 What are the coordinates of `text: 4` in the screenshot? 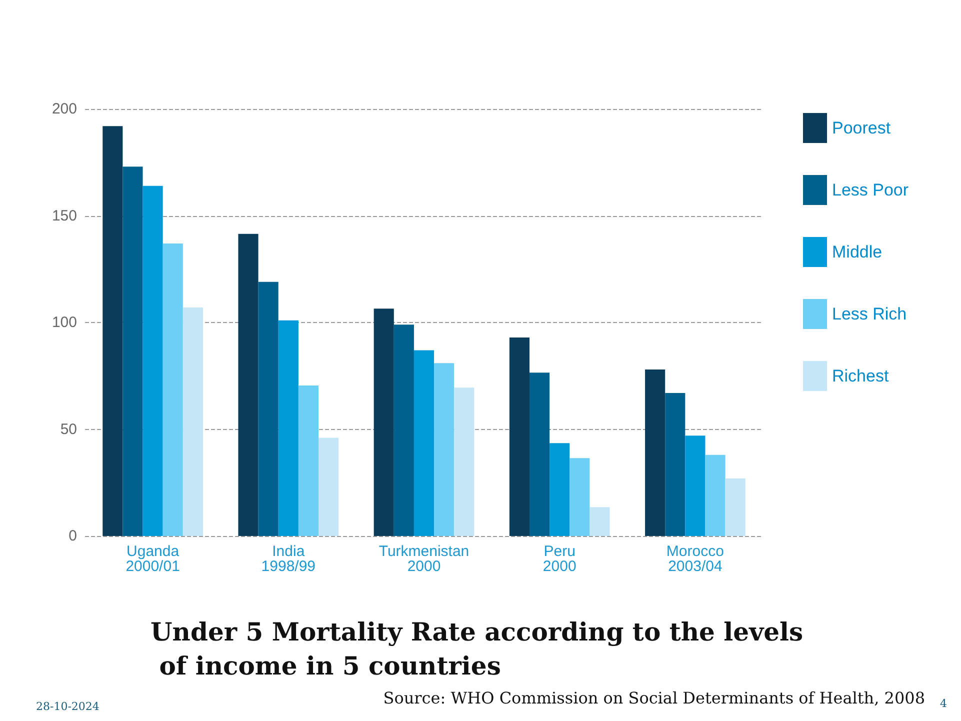 It's located at (943, 703).